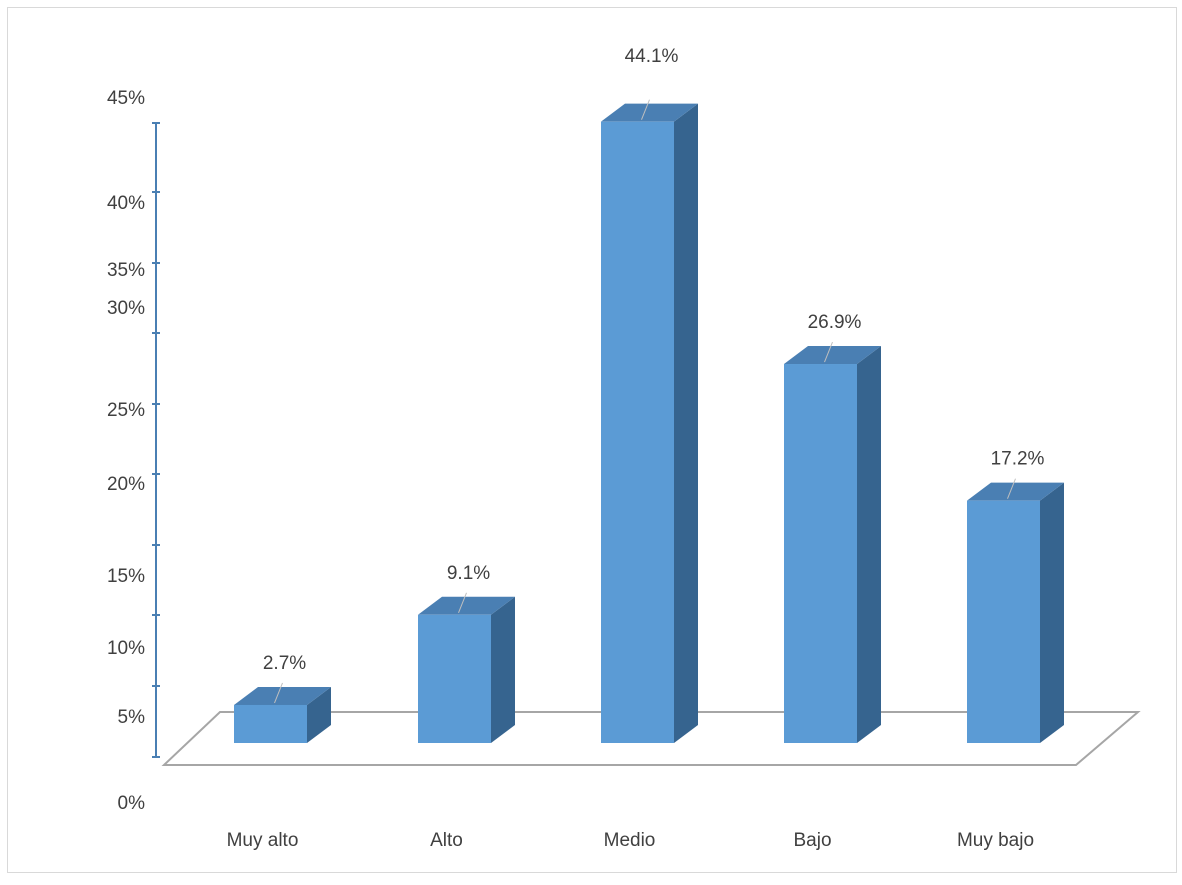 Image resolution: width=1182 pixels, height=885 pixels. Describe the element at coordinates (126, 484) in the screenshot. I see `y-tick-label: 20%` at that location.